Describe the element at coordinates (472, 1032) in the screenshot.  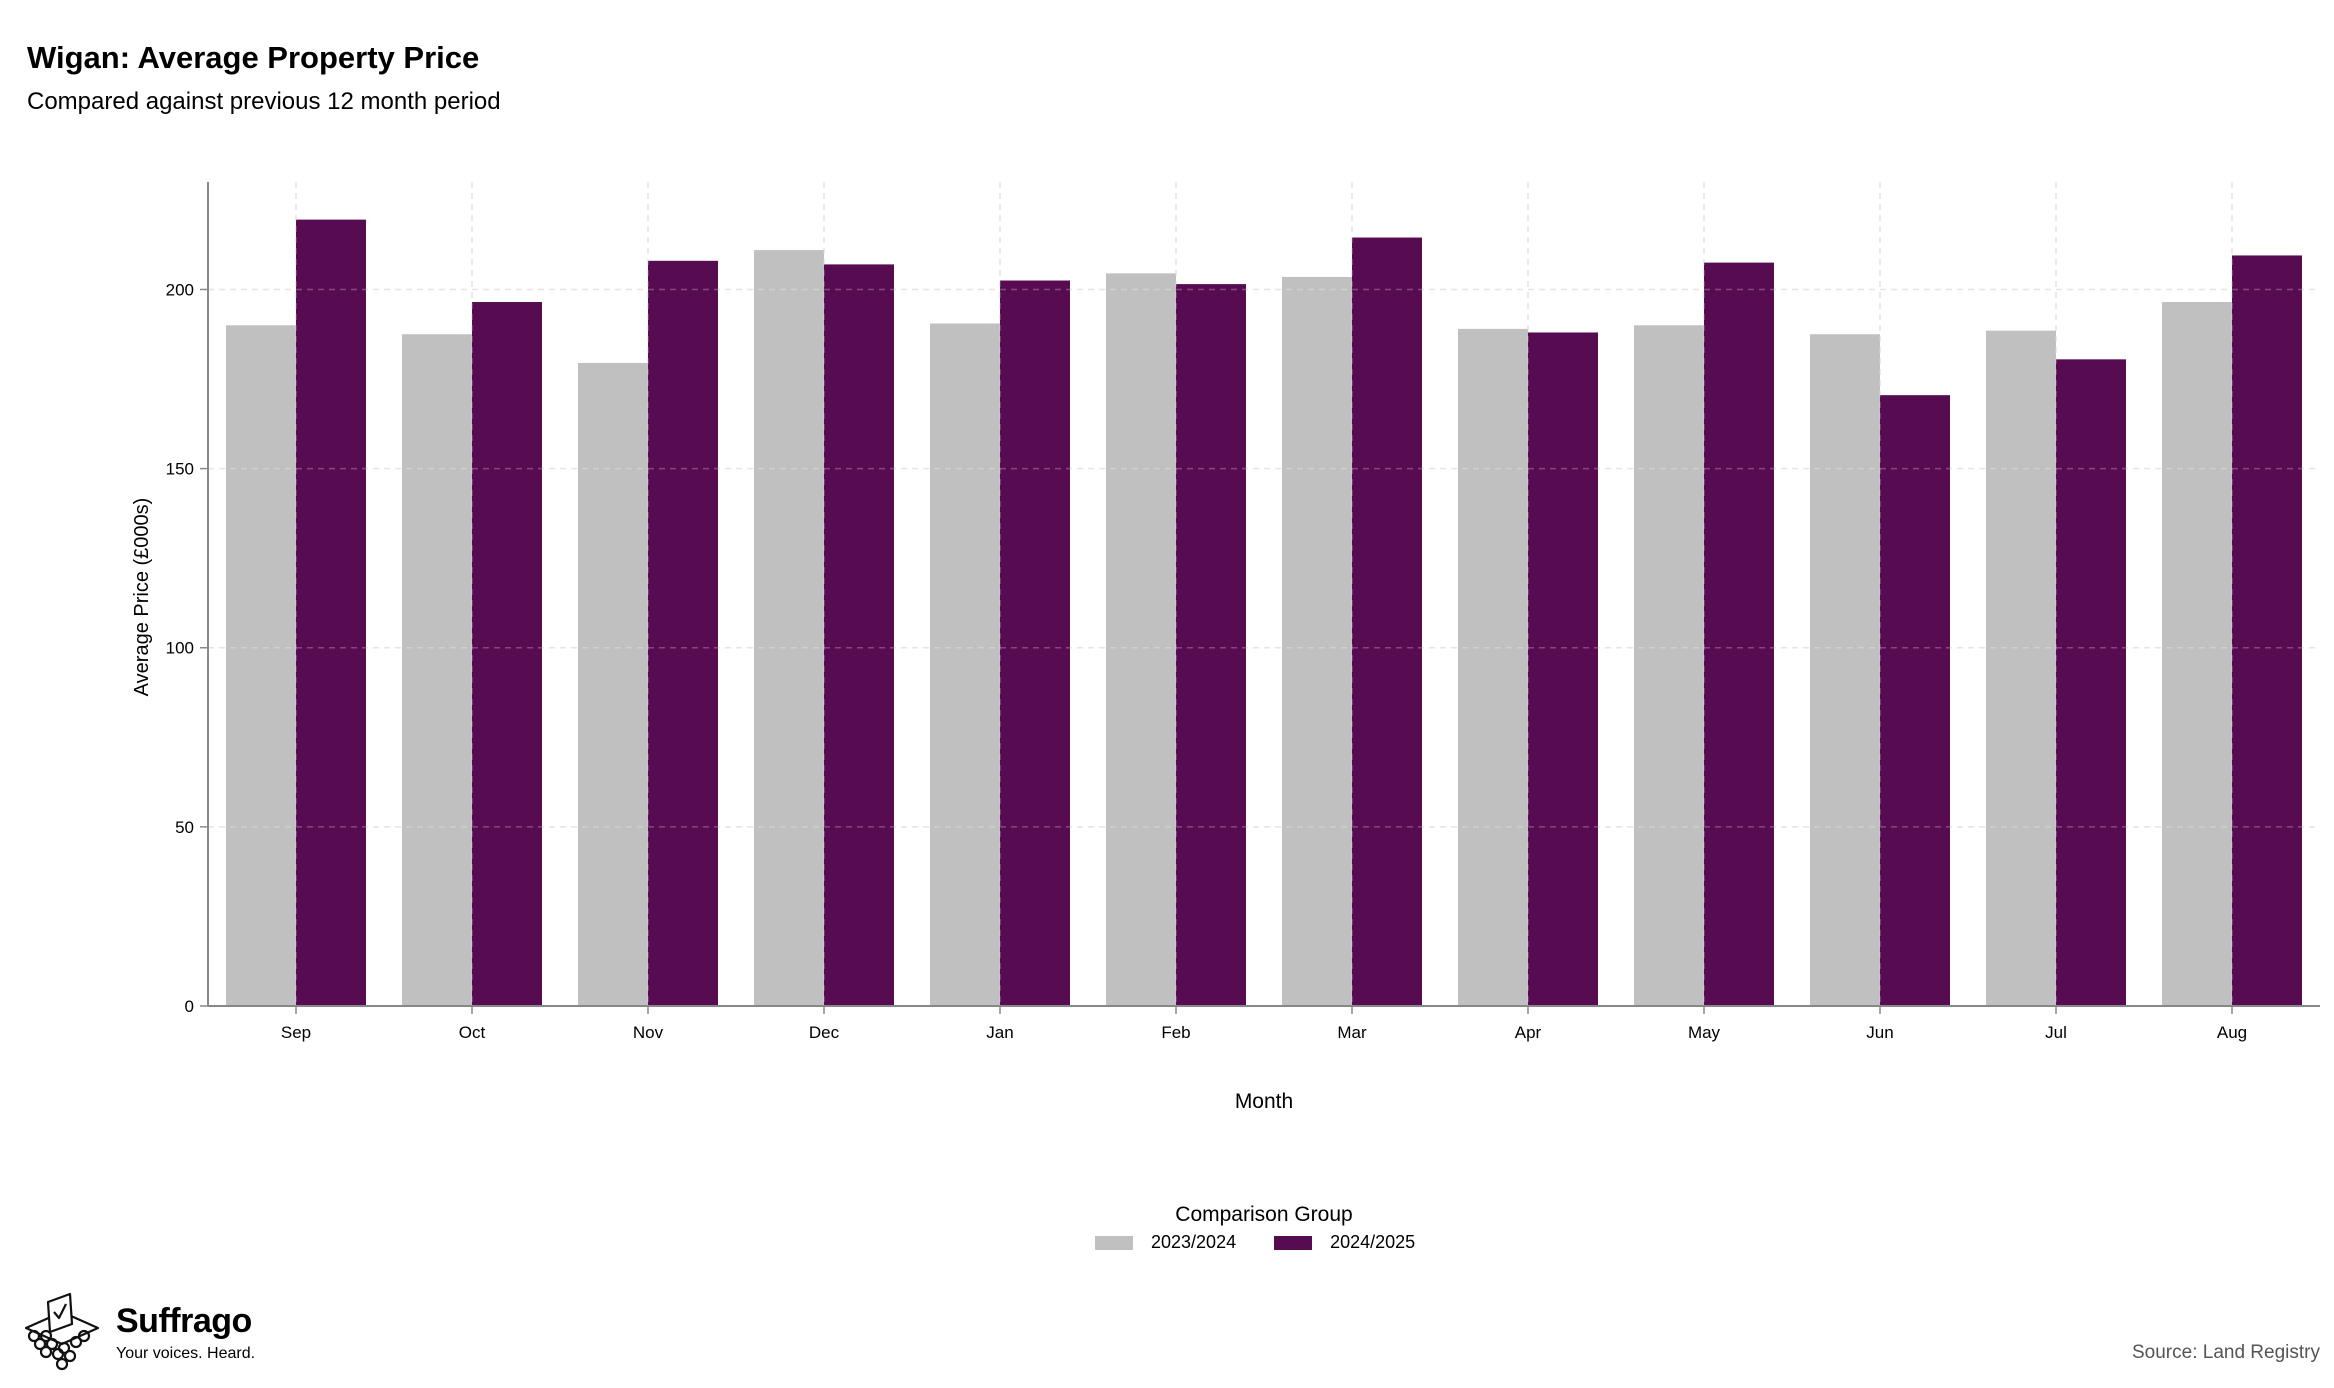
I see `x-tick-label: Oct` at that location.